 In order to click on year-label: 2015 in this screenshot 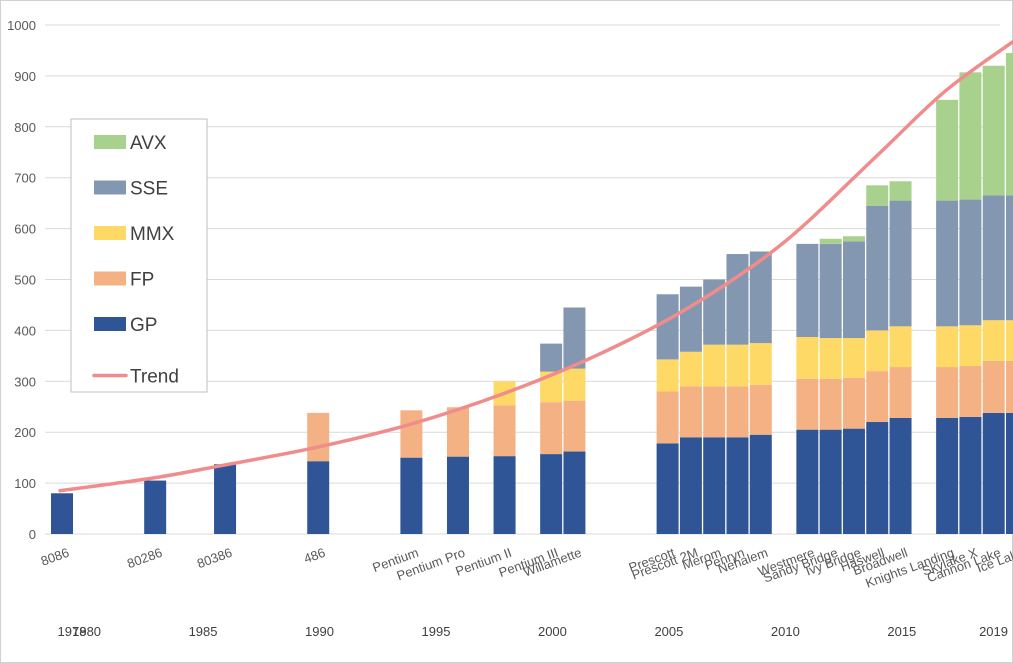, I will do `click(901, 631)`.